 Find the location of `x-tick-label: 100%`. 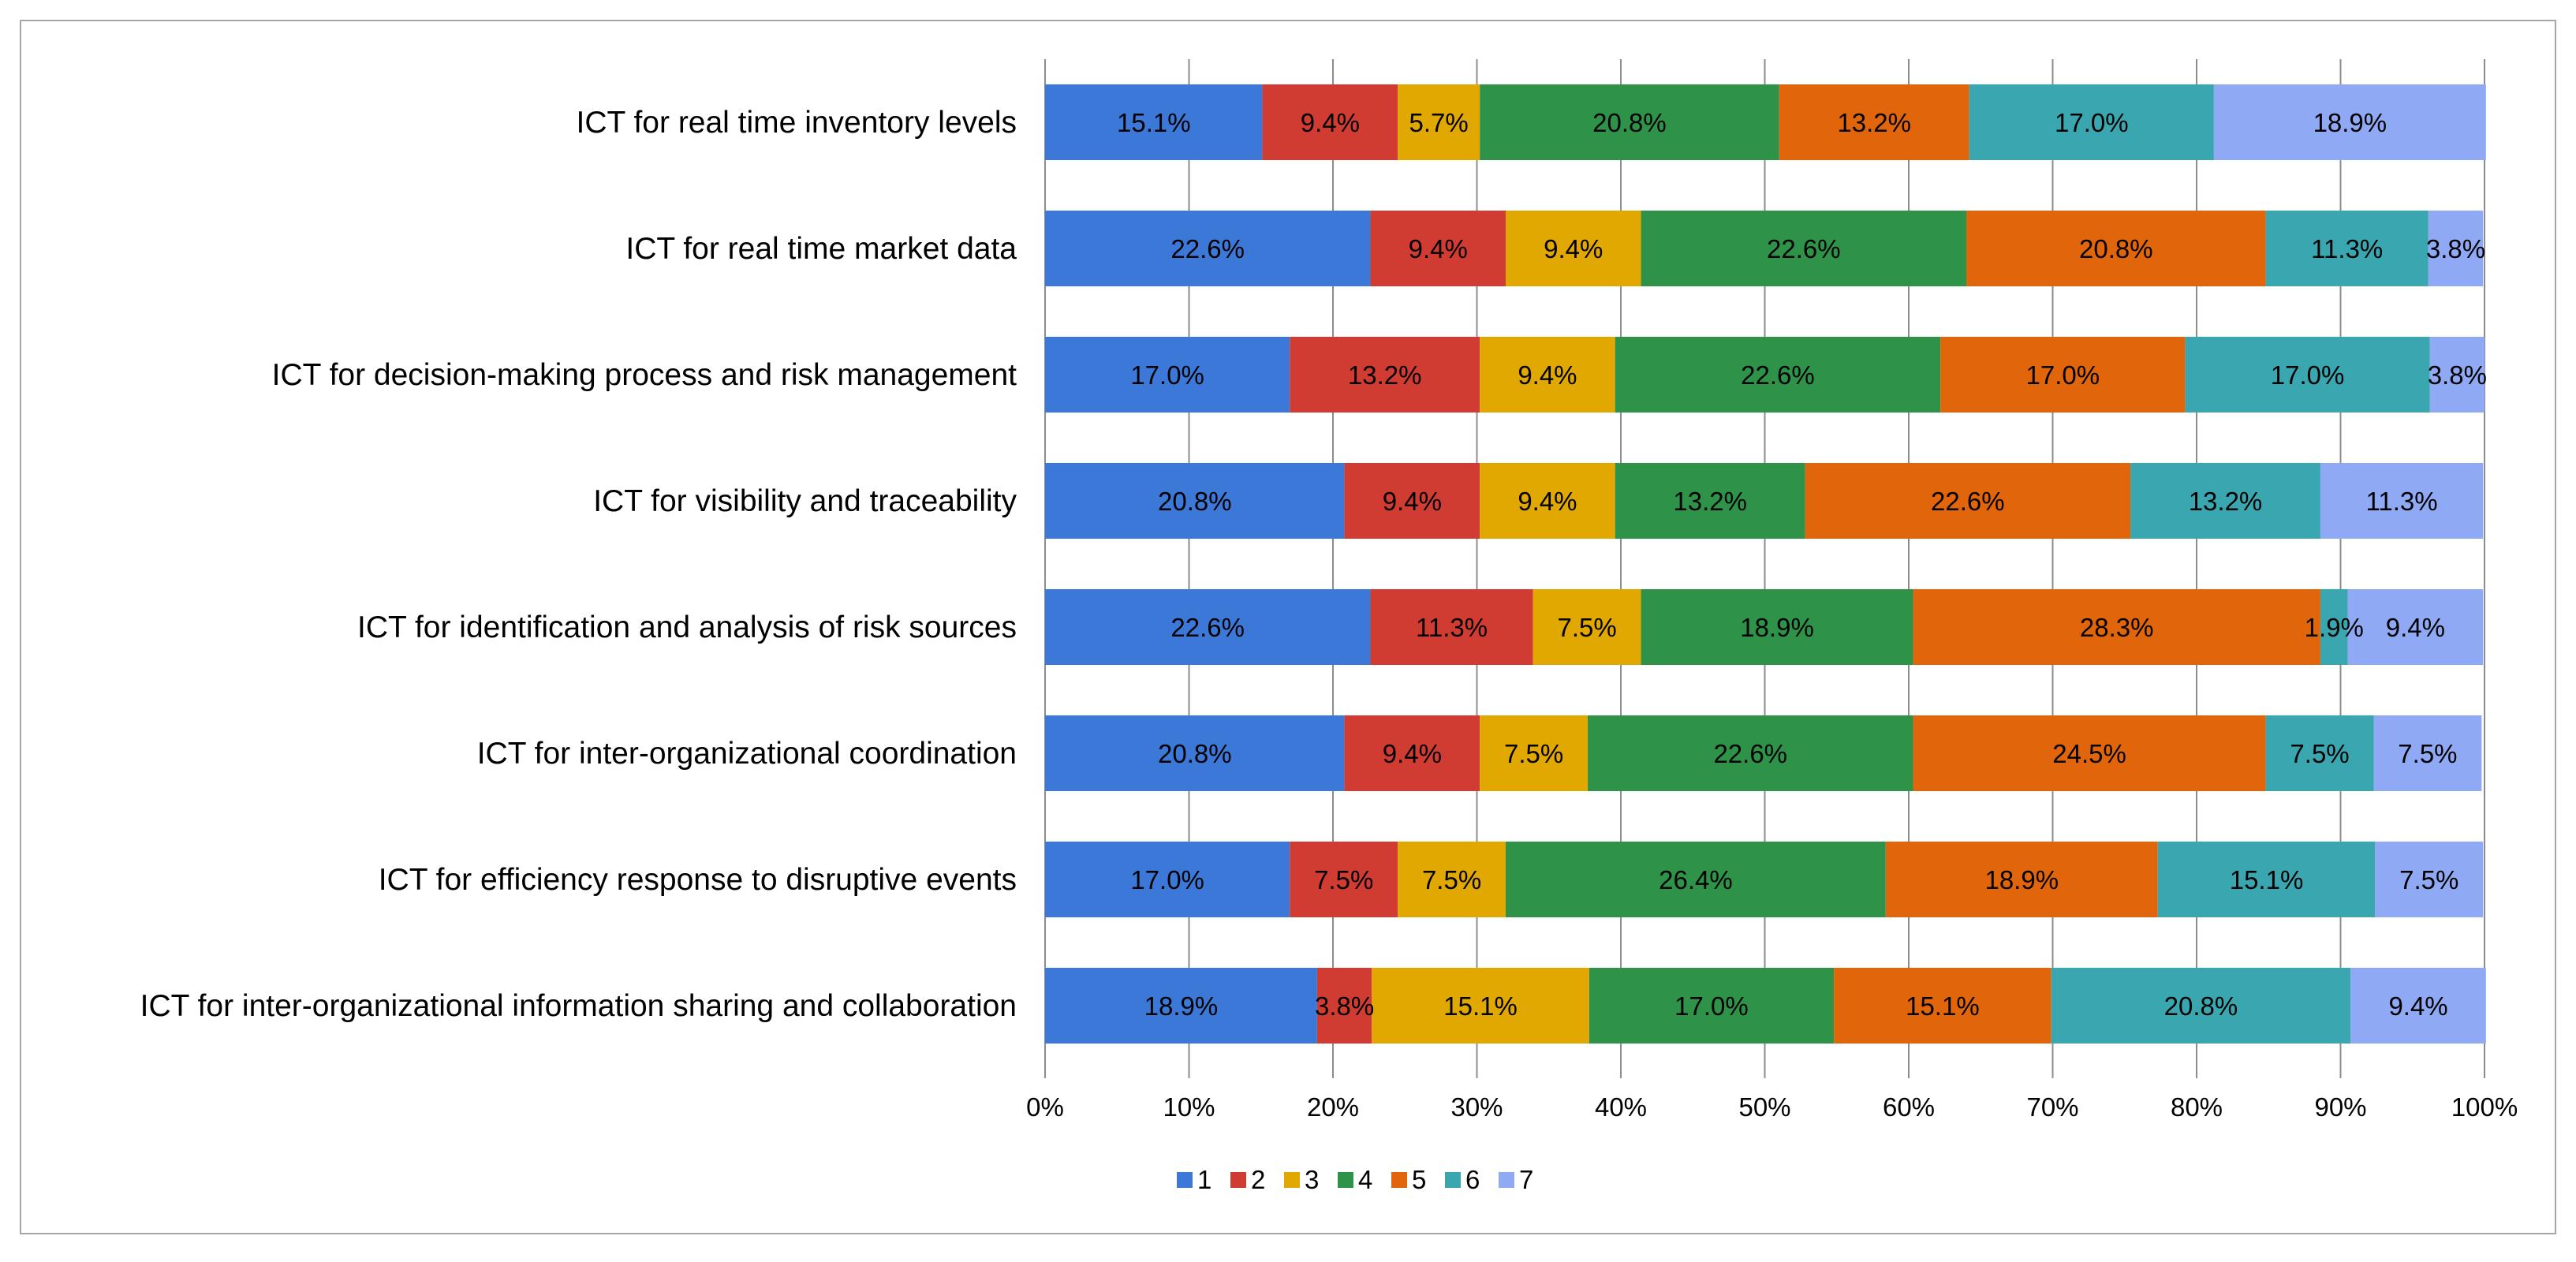

x-tick-label: 100% is located at coordinates (2484, 1107).